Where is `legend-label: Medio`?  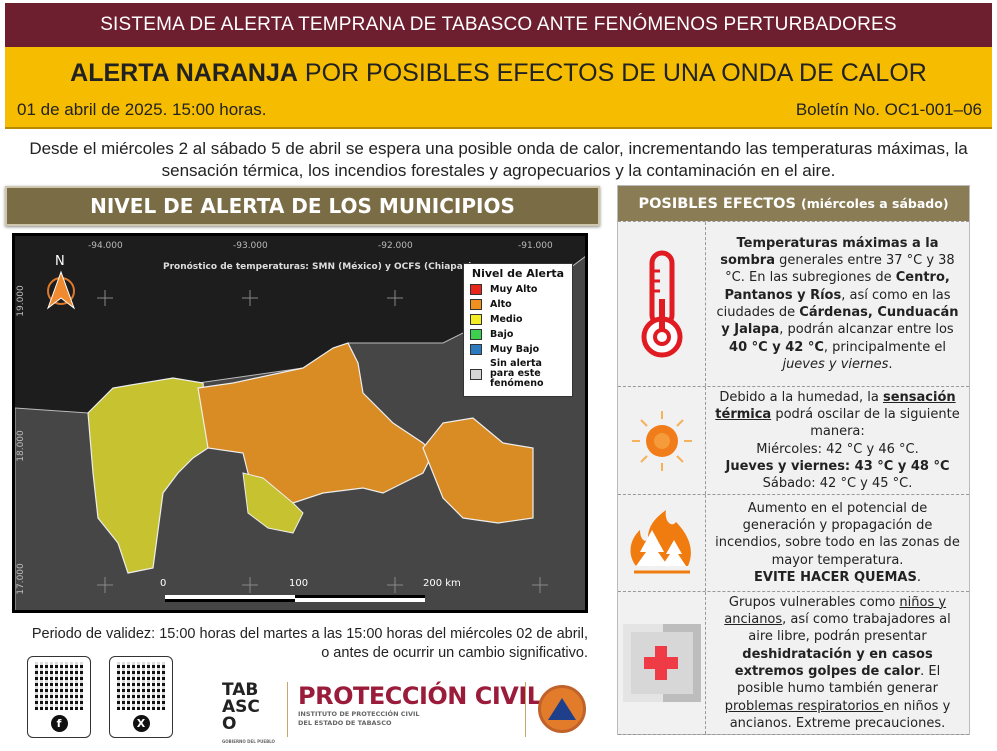 legend-label: Medio is located at coordinates (506, 319).